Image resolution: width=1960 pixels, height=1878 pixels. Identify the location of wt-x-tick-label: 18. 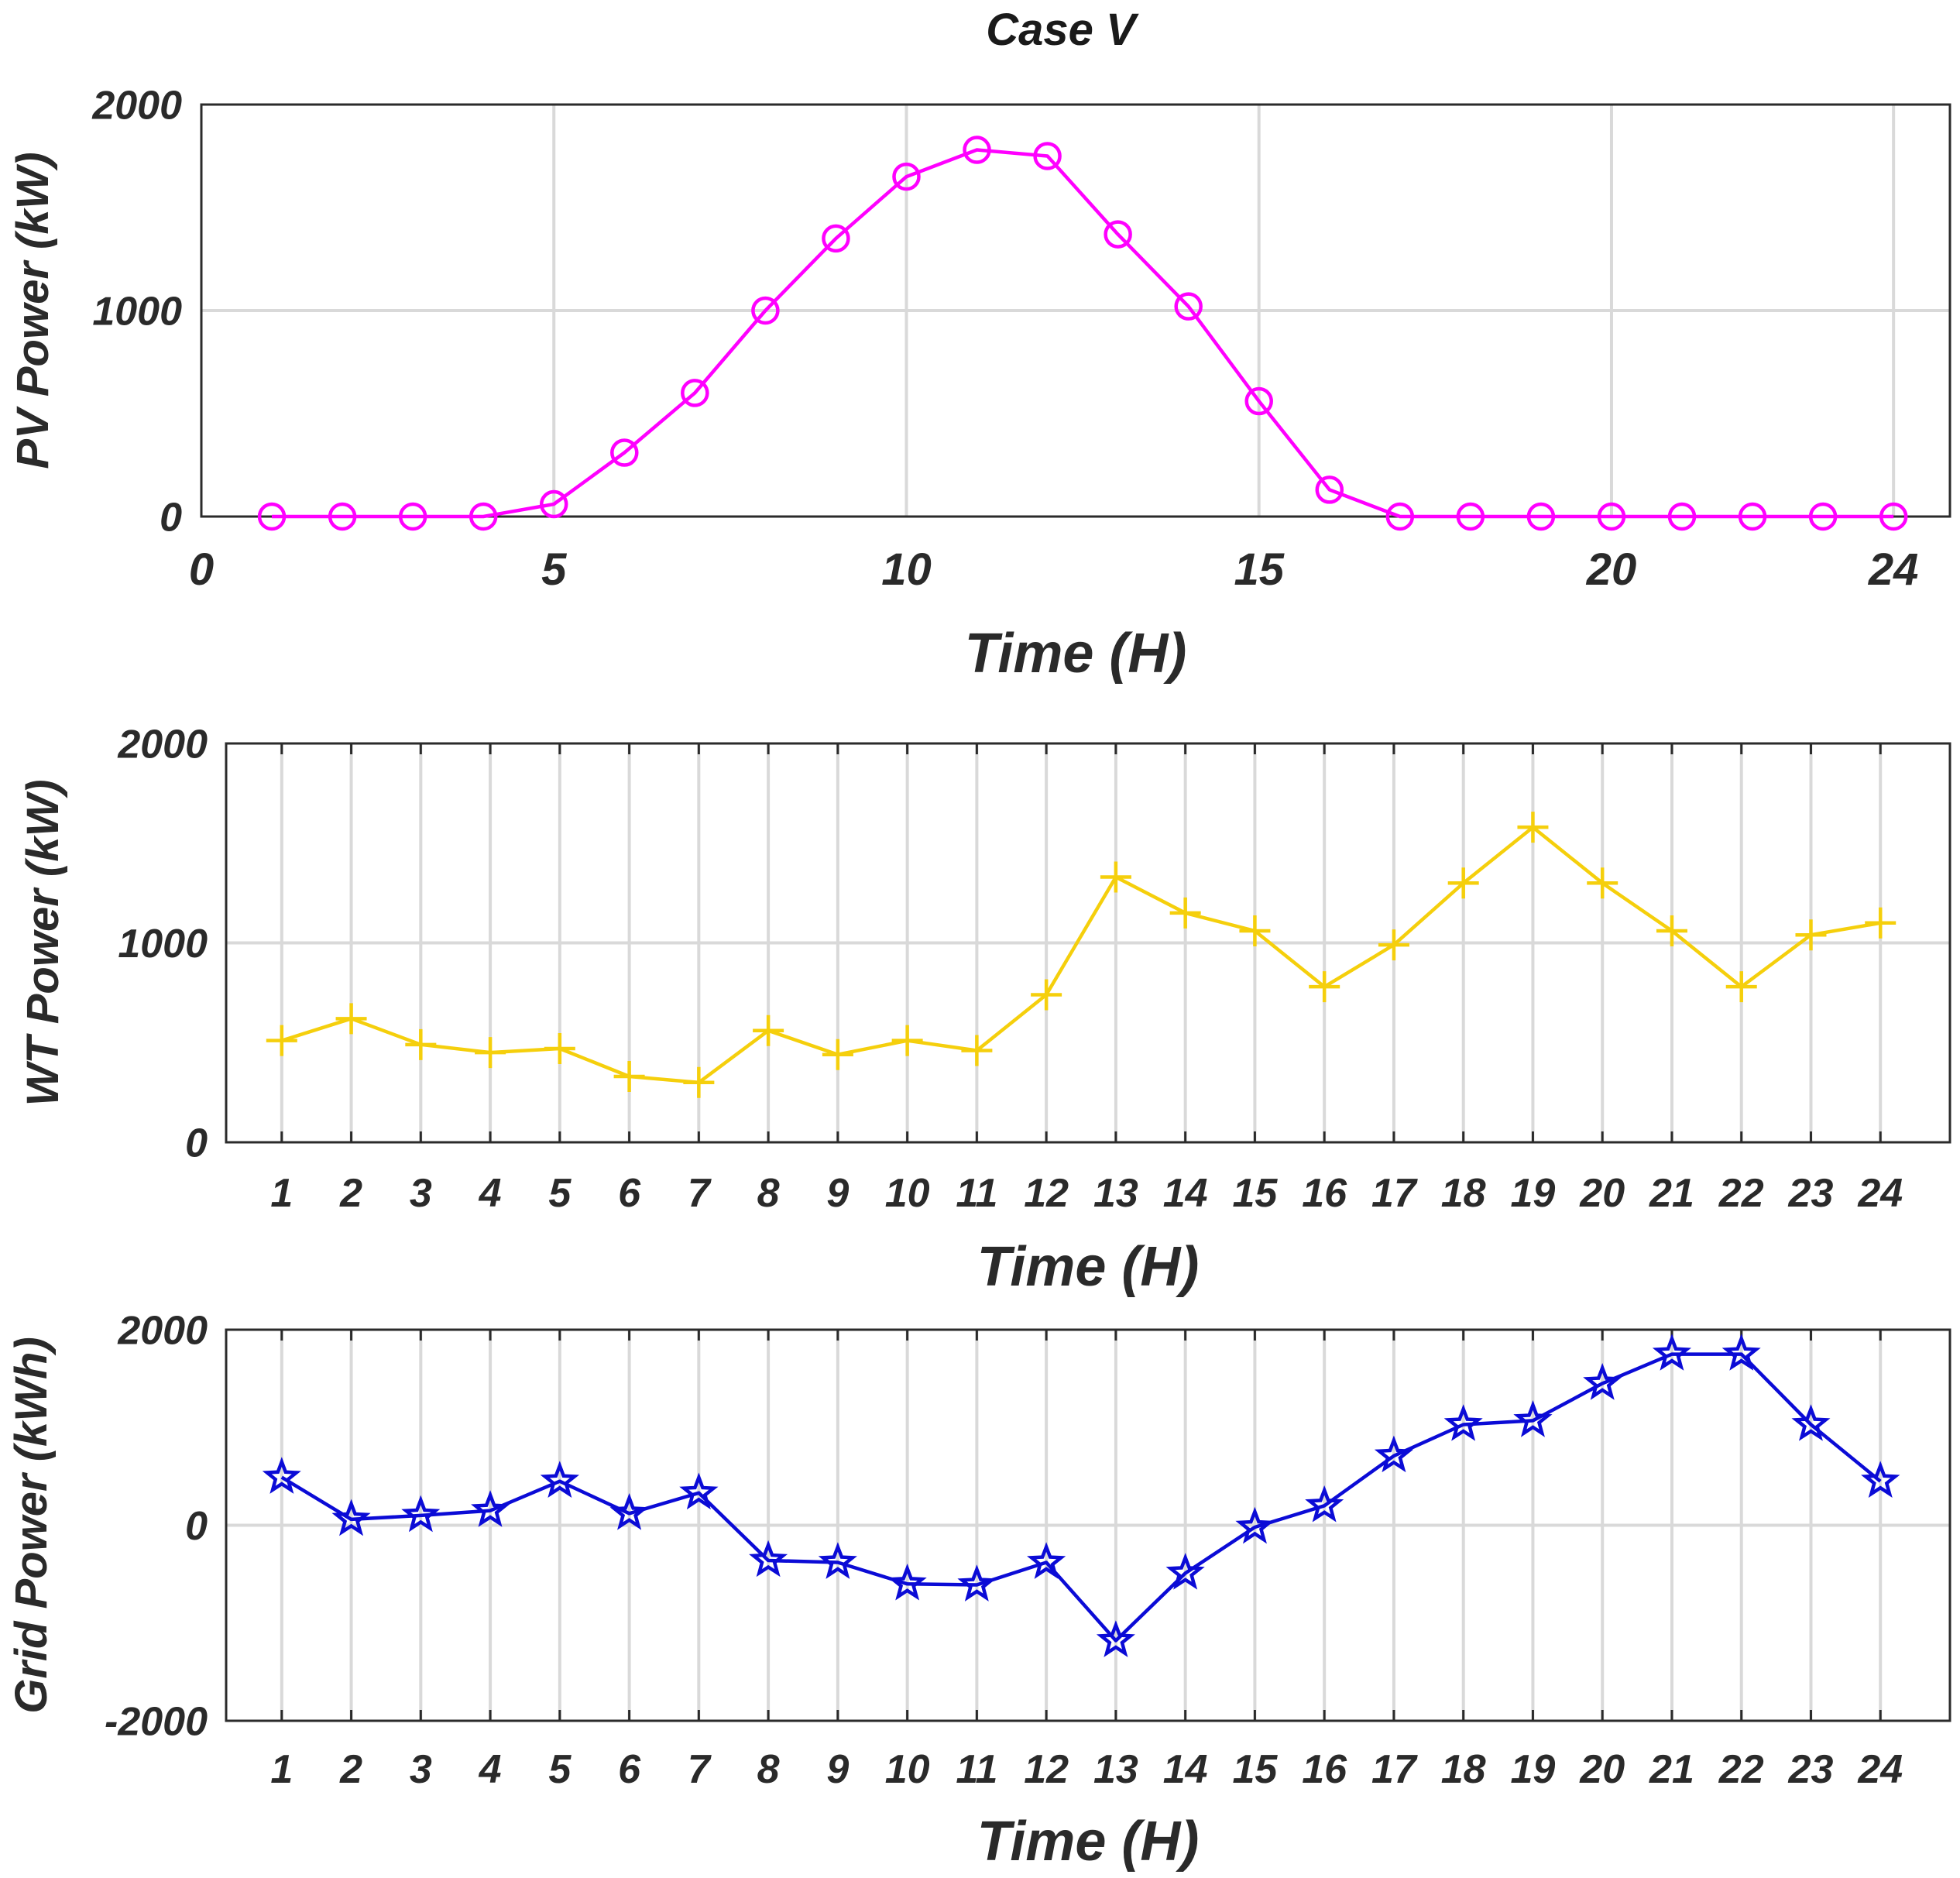
(1463, 1193).